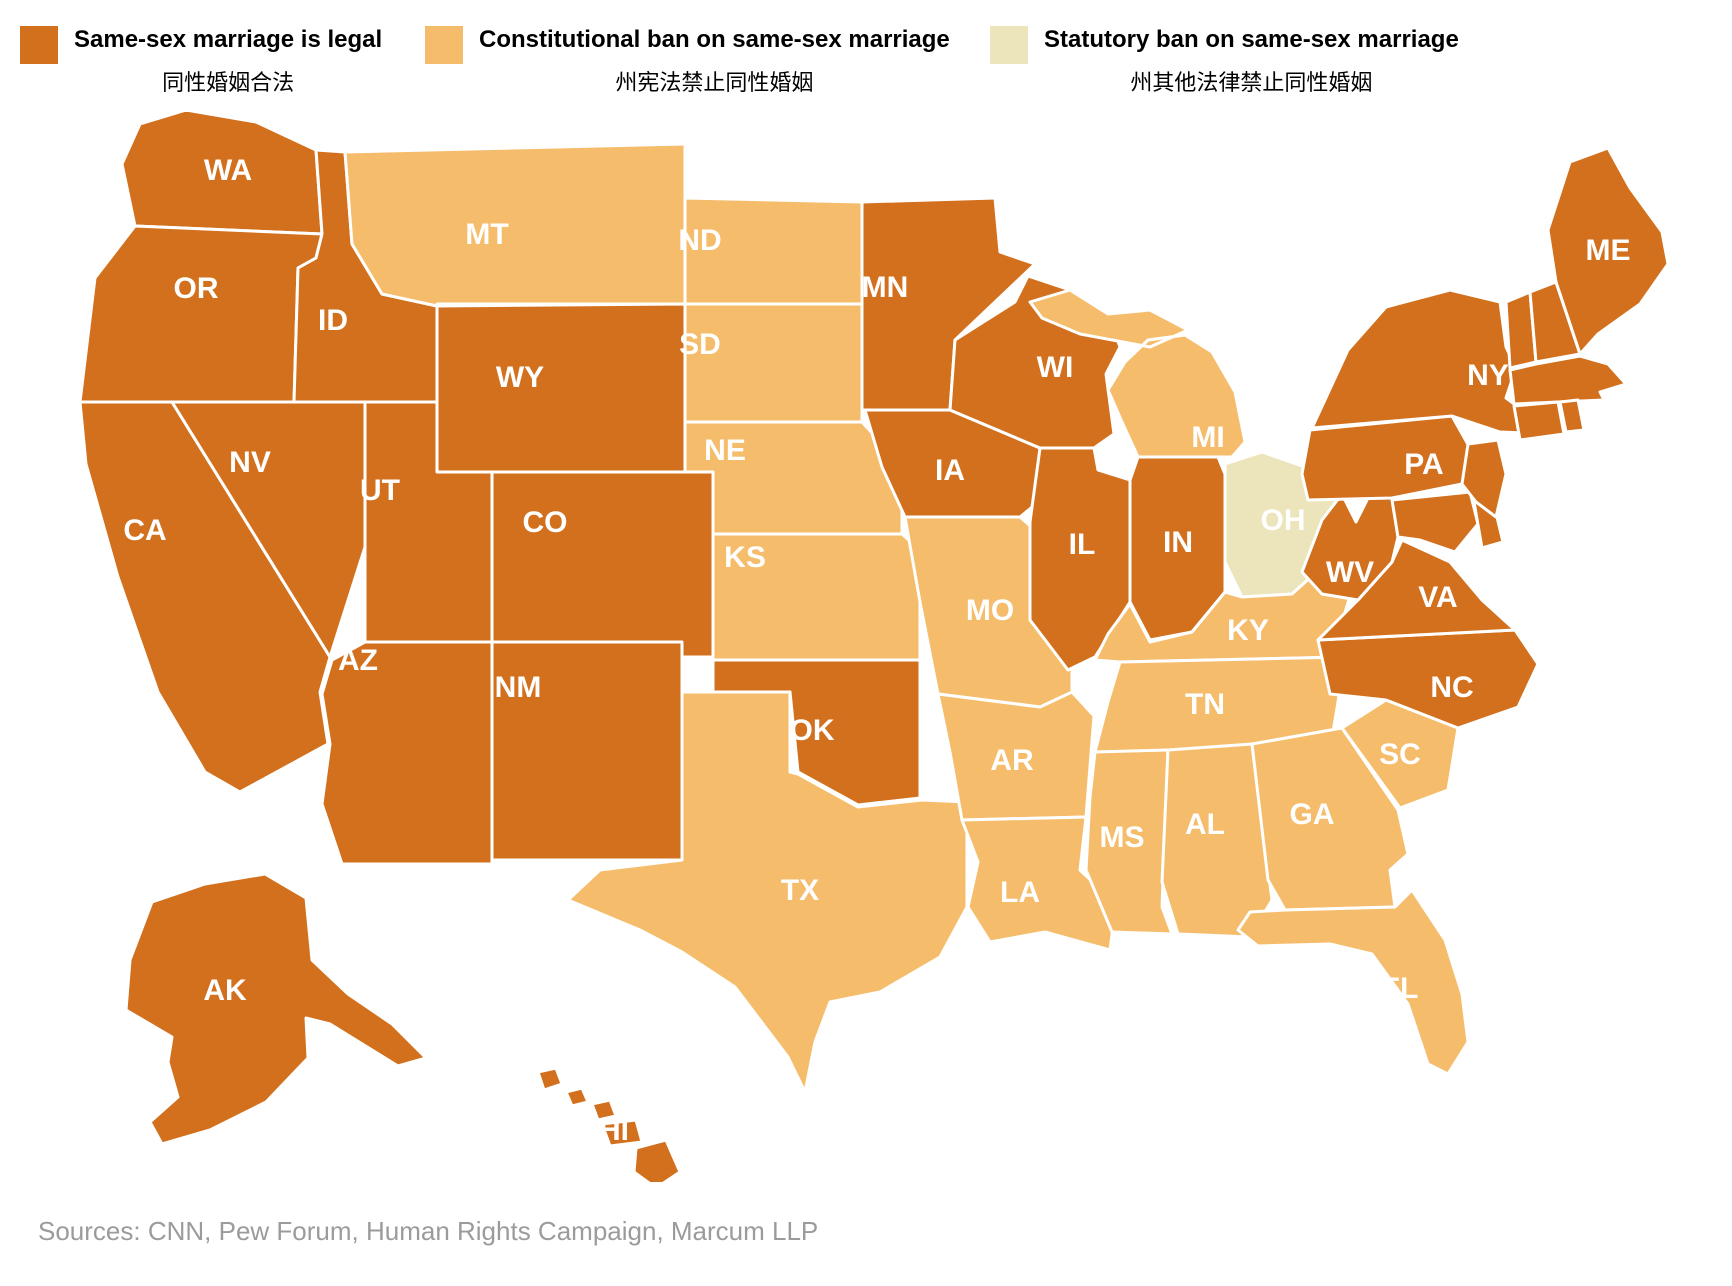  I want to click on state-label-ms: MS, so click(1122, 837).